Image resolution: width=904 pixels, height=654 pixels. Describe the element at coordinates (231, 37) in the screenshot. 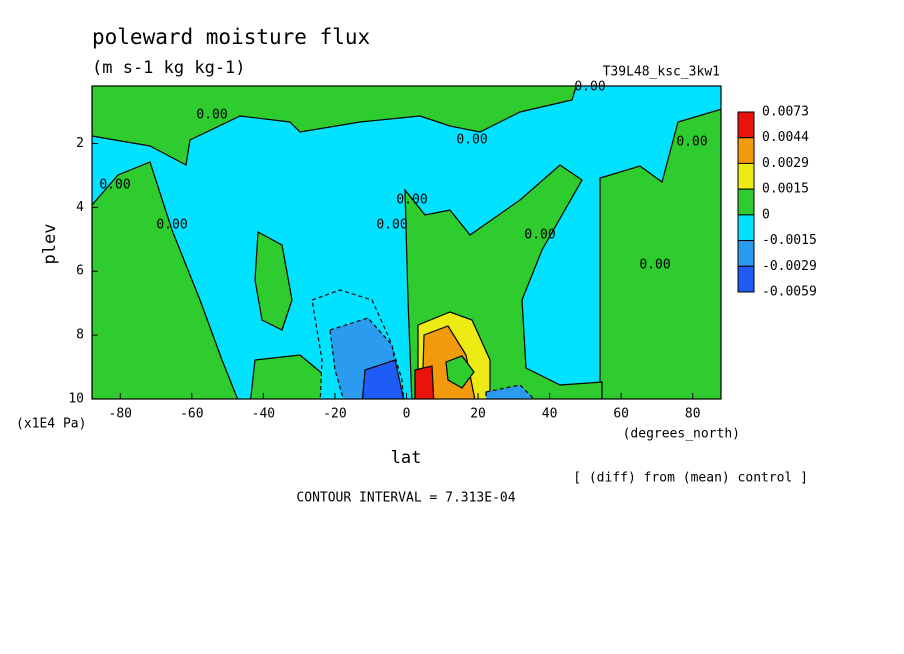

I see `chart-title: poleward moisture flux` at that location.